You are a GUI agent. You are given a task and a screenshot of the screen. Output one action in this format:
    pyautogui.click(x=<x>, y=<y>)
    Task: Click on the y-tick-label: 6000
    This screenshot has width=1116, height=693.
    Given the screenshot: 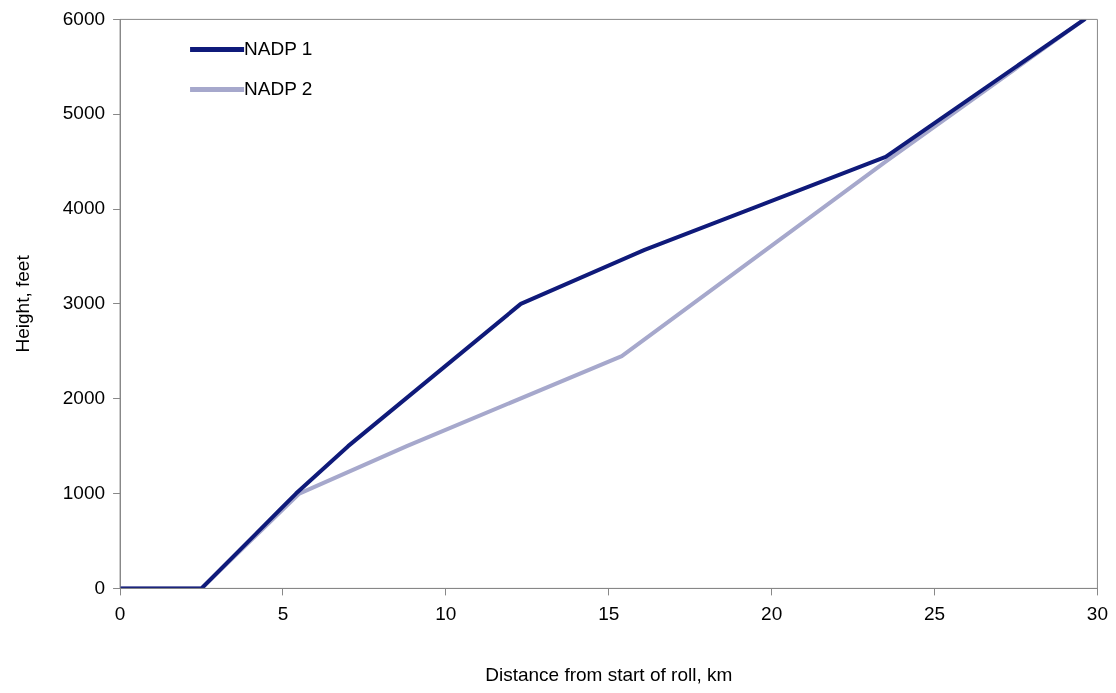 What is the action you would take?
    pyautogui.click(x=84, y=18)
    